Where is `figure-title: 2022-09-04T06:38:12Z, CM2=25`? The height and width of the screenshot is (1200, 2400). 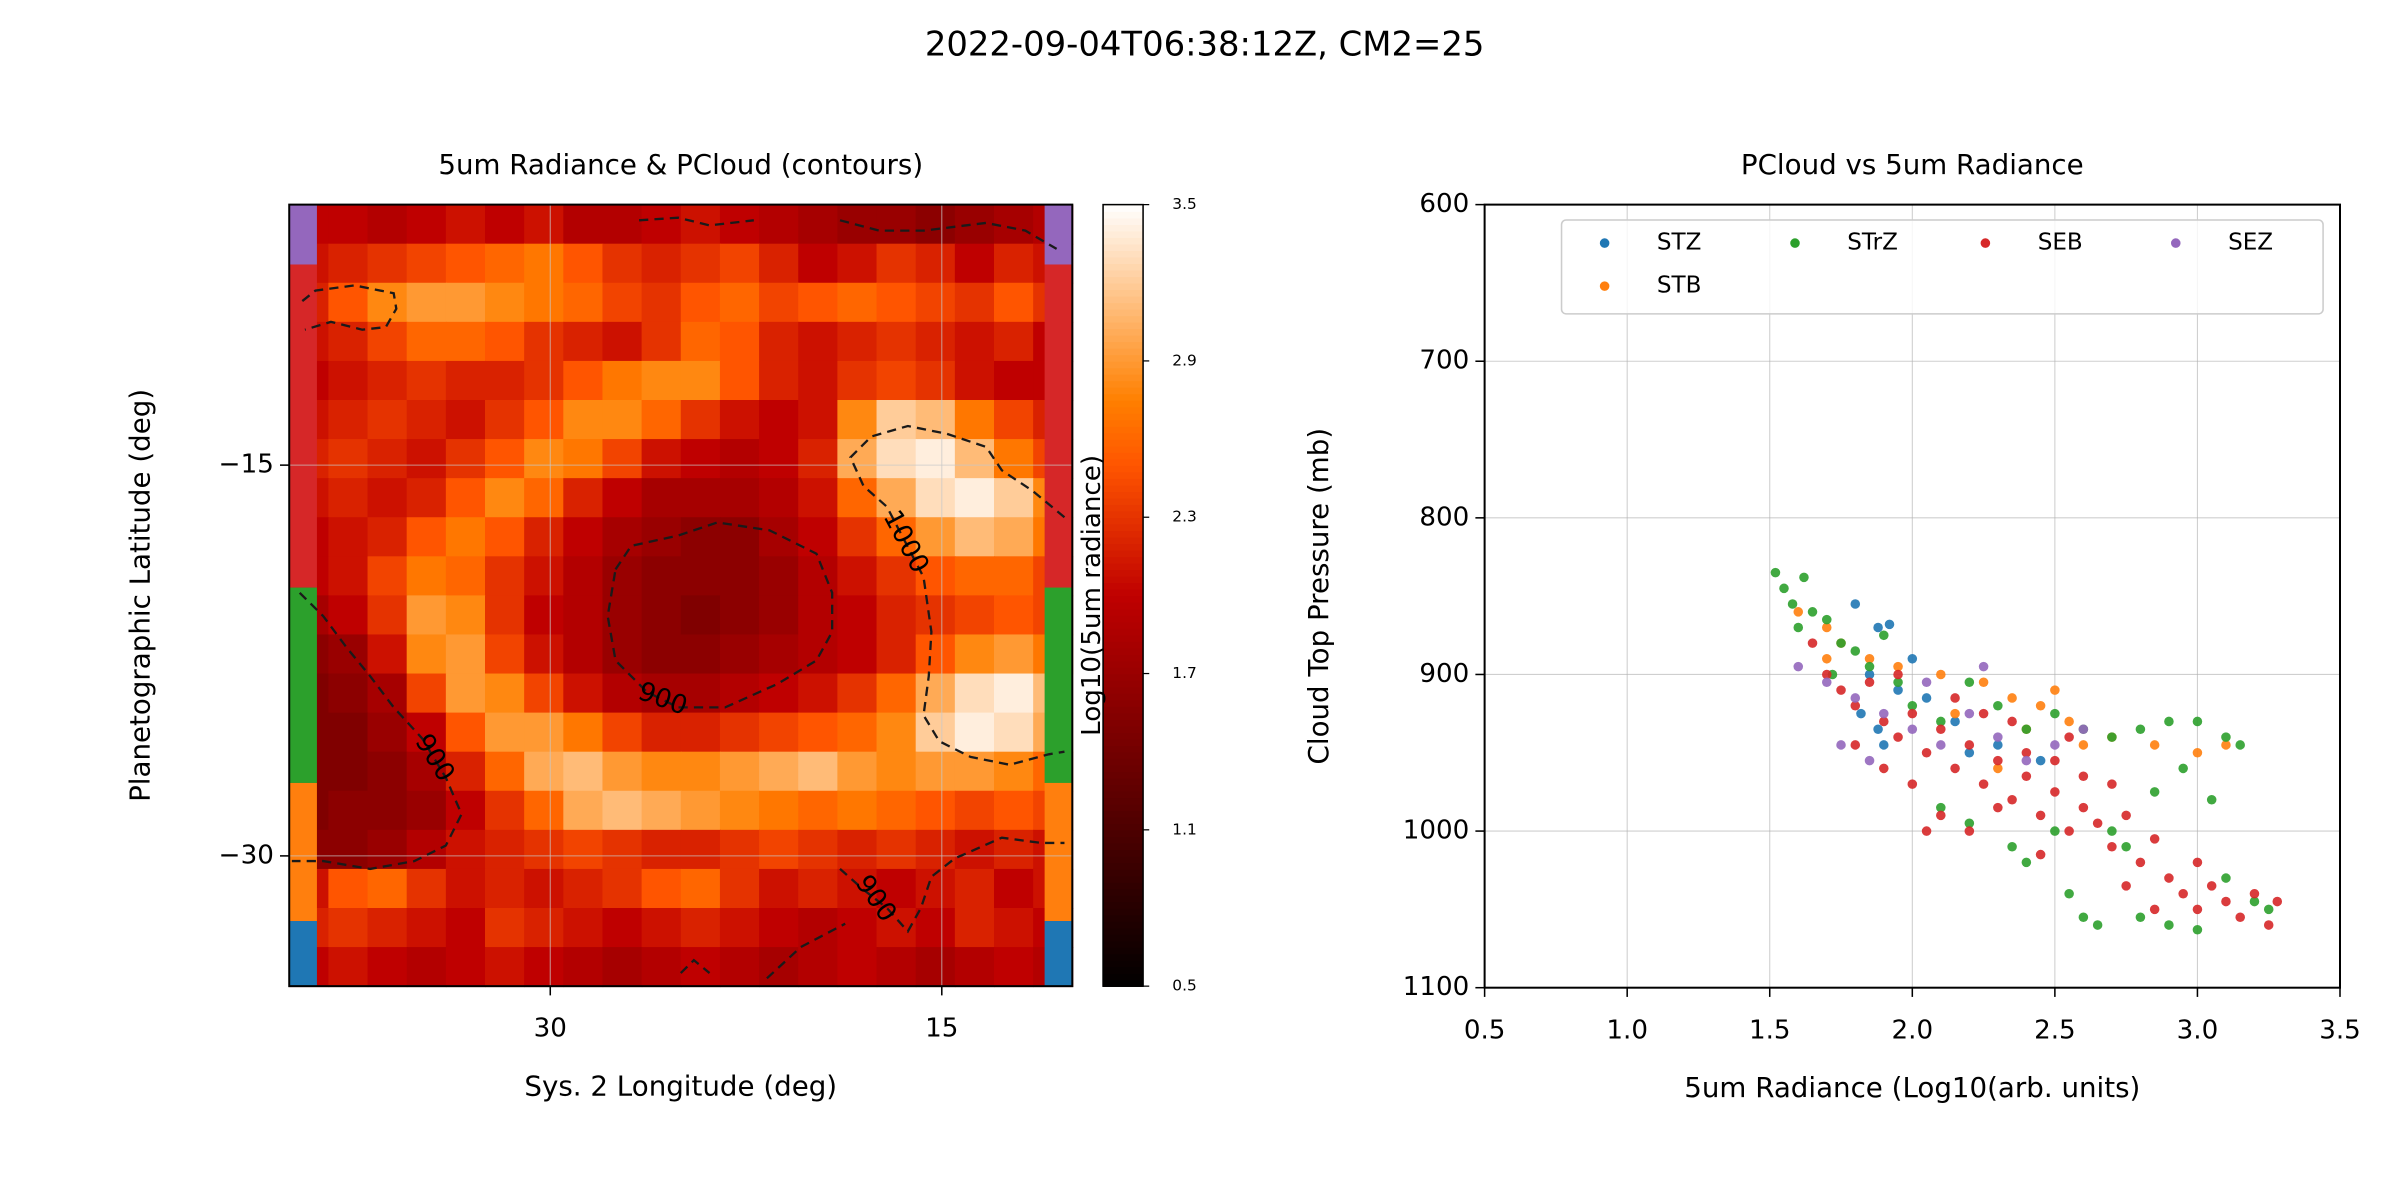 figure-title: 2022-09-04T06:38:12Z, CM2=25 is located at coordinates (1205, 44).